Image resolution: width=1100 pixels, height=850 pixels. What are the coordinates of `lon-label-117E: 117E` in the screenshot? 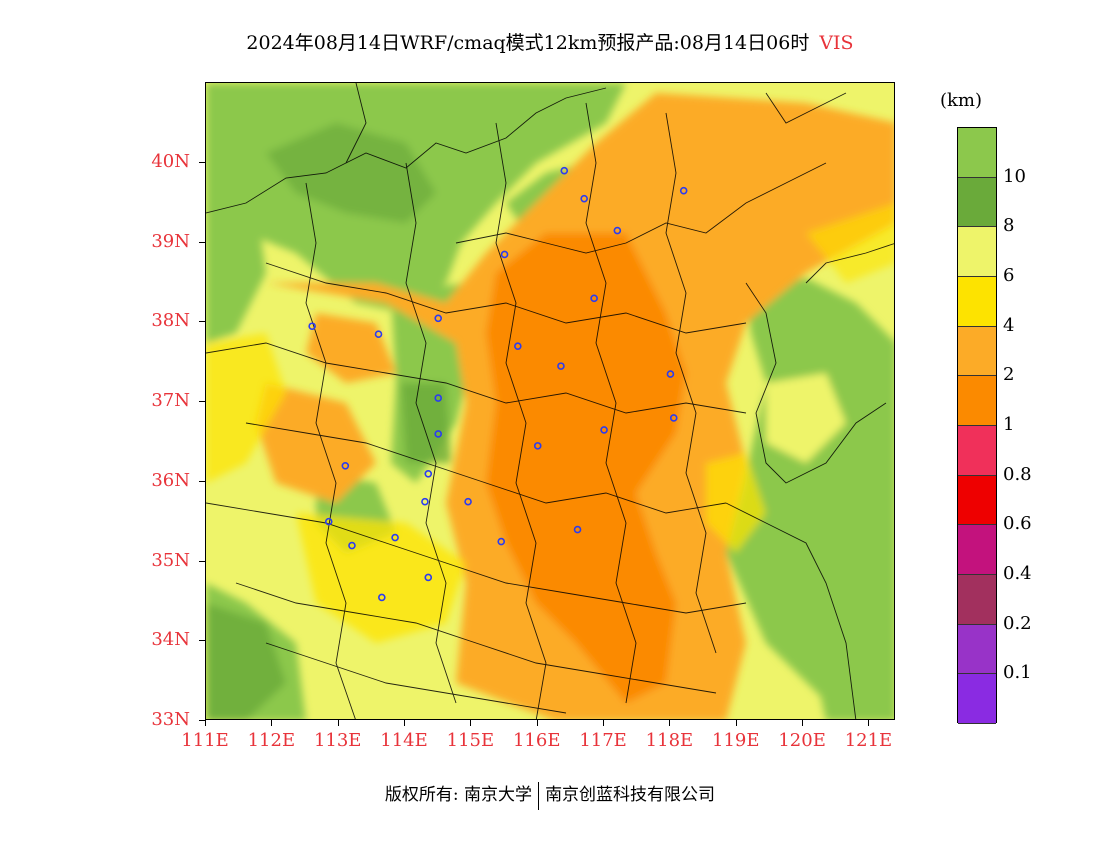 It's located at (603, 740).